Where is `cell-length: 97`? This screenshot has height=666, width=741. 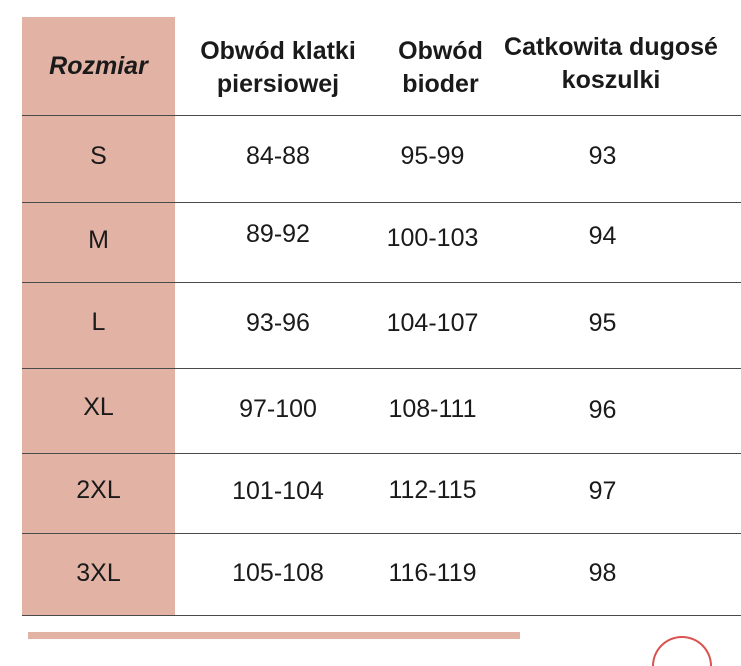
cell-length: 97 is located at coordinates (602, 490).